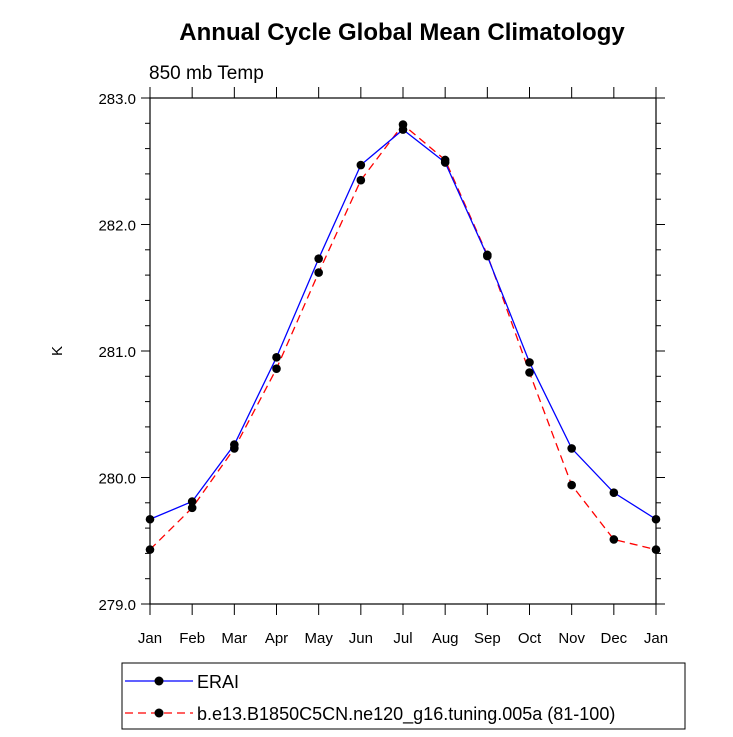 This screenshot has width=733, height=737. Describe the element at coordinates (206, 73) in the screenshot. I see `chart-subtitle: 850 mb Temp` at that location.